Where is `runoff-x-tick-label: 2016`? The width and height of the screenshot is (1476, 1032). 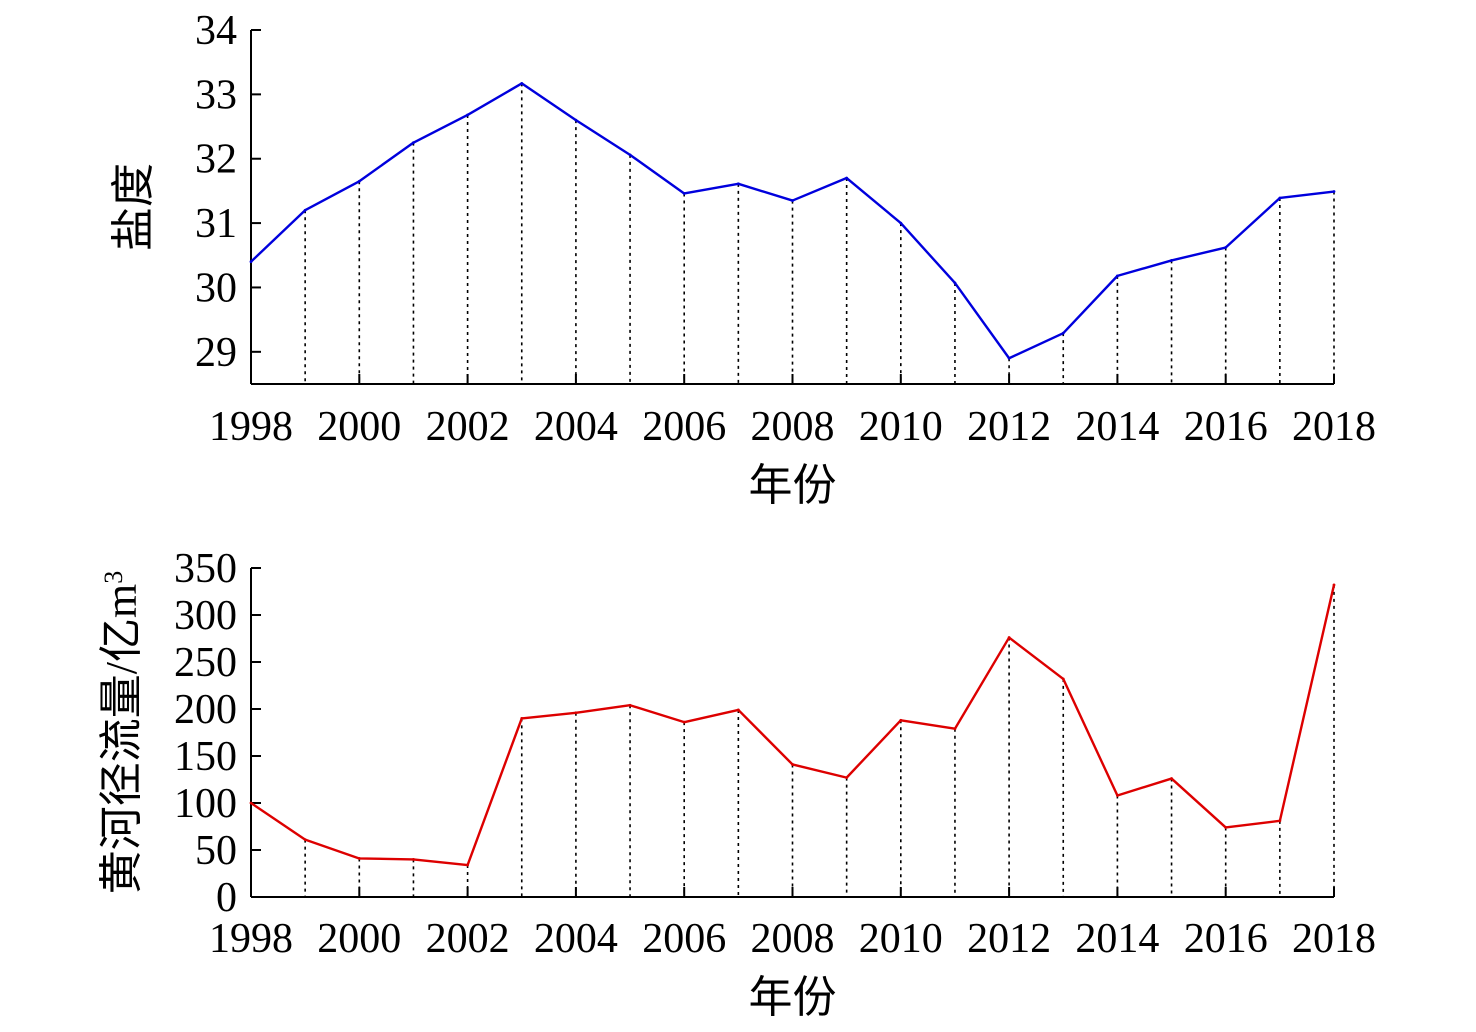 runoff-x-tick-label: 2016 is located at coordinates (1226, 939).